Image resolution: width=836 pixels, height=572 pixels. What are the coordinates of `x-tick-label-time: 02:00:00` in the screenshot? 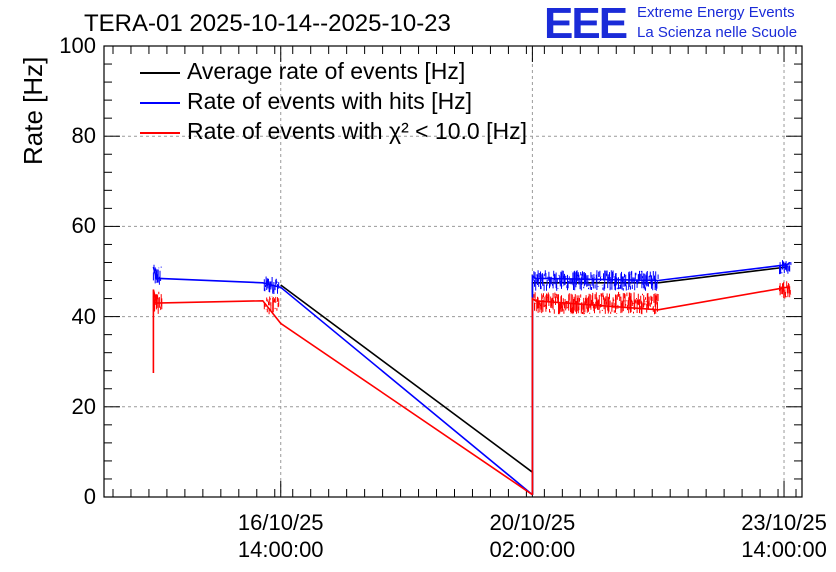 It's located at (532, 549).